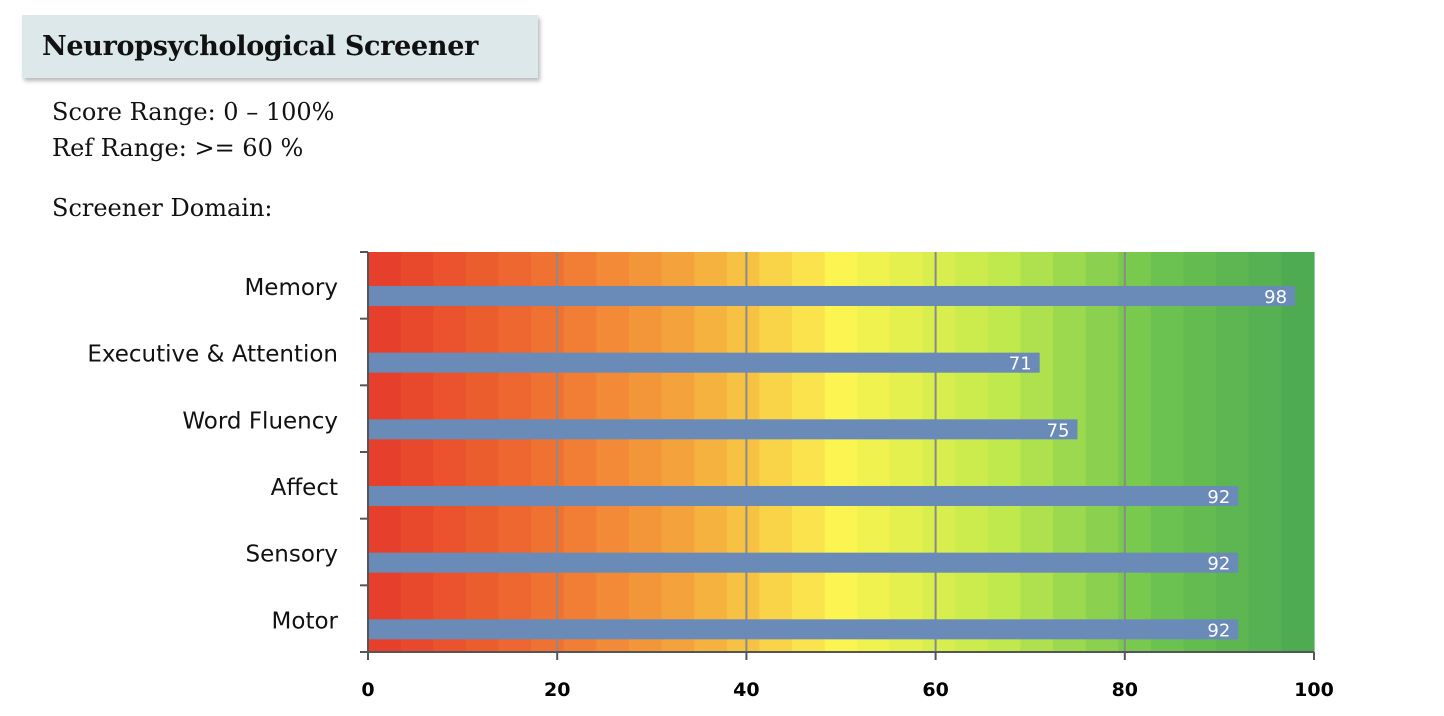  Describe the element at coordinates (367, 690) in the screenshot. I see `x-tick-label: 0` at that location.